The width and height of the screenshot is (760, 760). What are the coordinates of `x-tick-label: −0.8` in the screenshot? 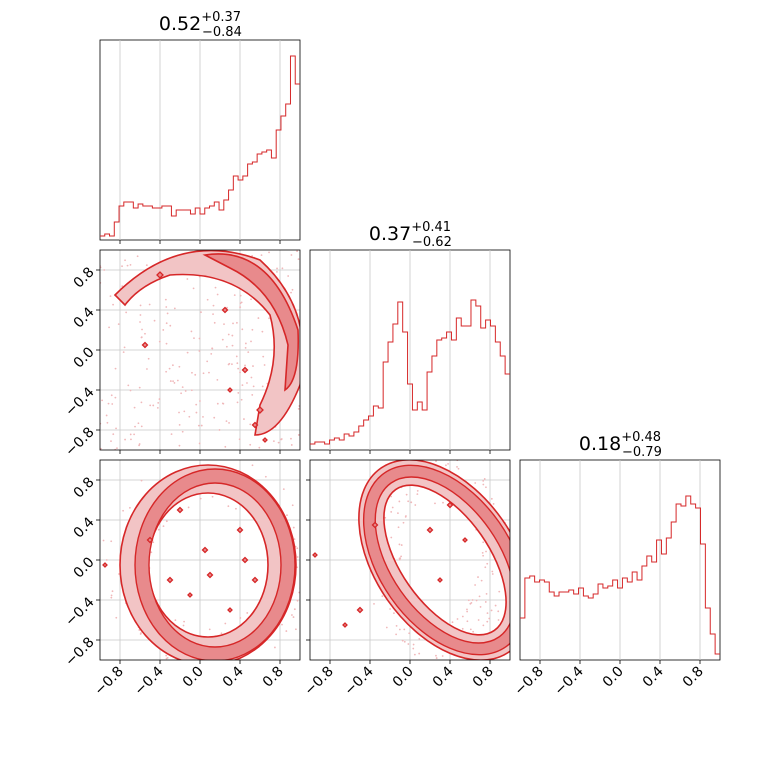 It's located at (108, 681).